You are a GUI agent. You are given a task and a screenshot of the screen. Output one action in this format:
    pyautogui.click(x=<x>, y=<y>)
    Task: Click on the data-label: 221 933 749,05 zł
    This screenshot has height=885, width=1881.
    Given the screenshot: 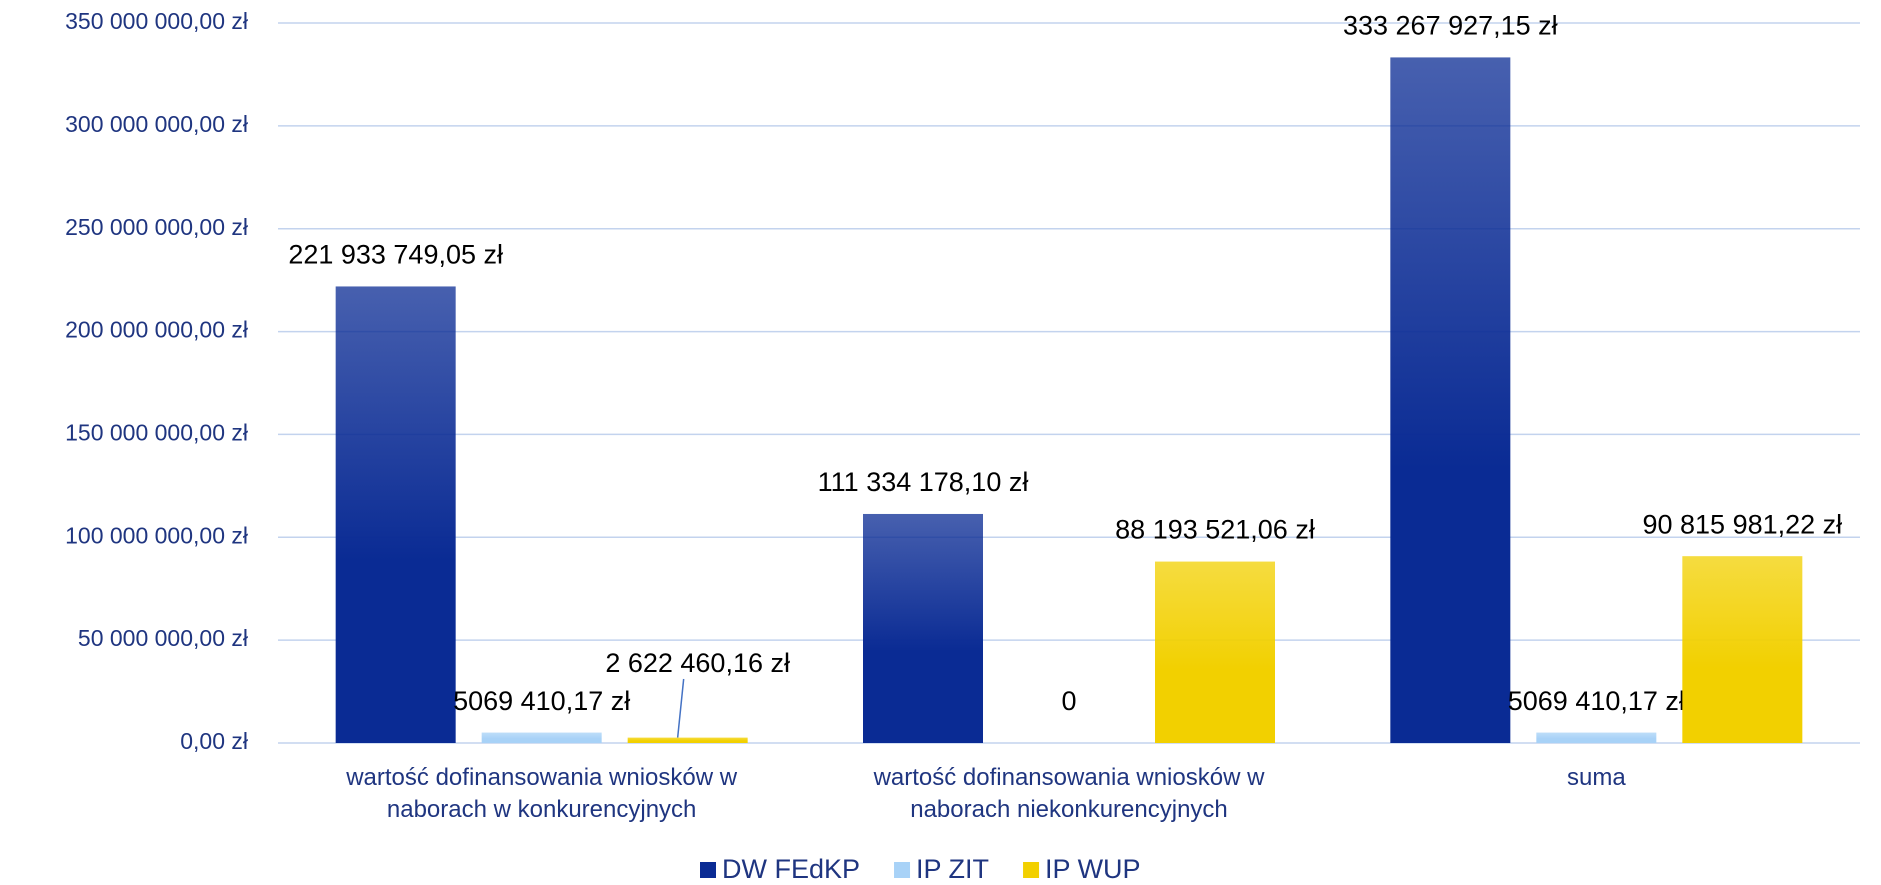 What is the action you would take?
    pyautogui.click(x=395, y=255)
    